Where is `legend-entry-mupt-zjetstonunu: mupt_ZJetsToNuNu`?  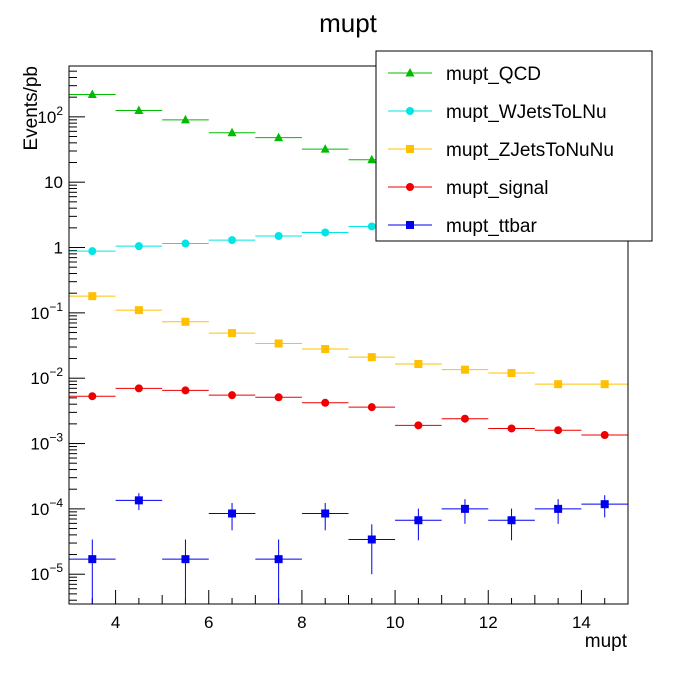 legend-entry-mupt-zjetstonunu: mupt_ZJetsToNuNu is located at coordinates (501, 150).